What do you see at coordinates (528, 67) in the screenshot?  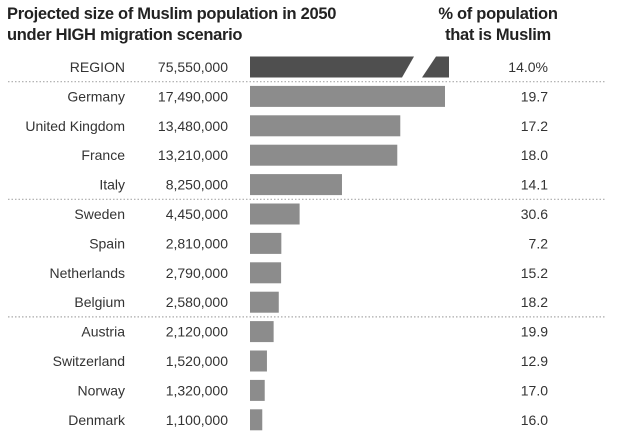 I see `percent-label: 14.0%` at bounding box center [528, 67].